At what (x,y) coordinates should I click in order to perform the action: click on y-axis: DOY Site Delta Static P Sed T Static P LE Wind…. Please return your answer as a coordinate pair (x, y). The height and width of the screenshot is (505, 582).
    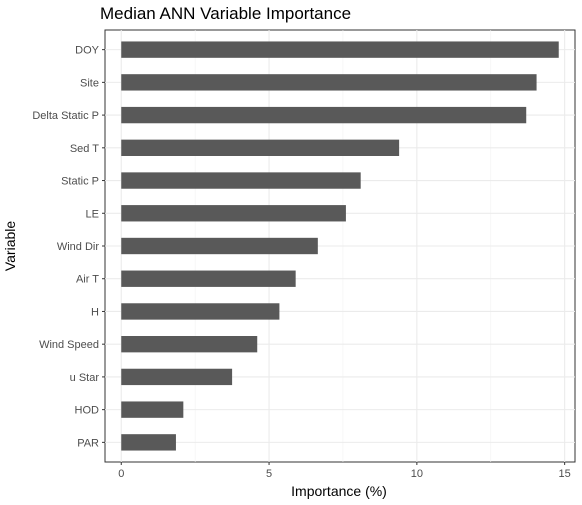
    Looking at the image, I should click on (68, 247).